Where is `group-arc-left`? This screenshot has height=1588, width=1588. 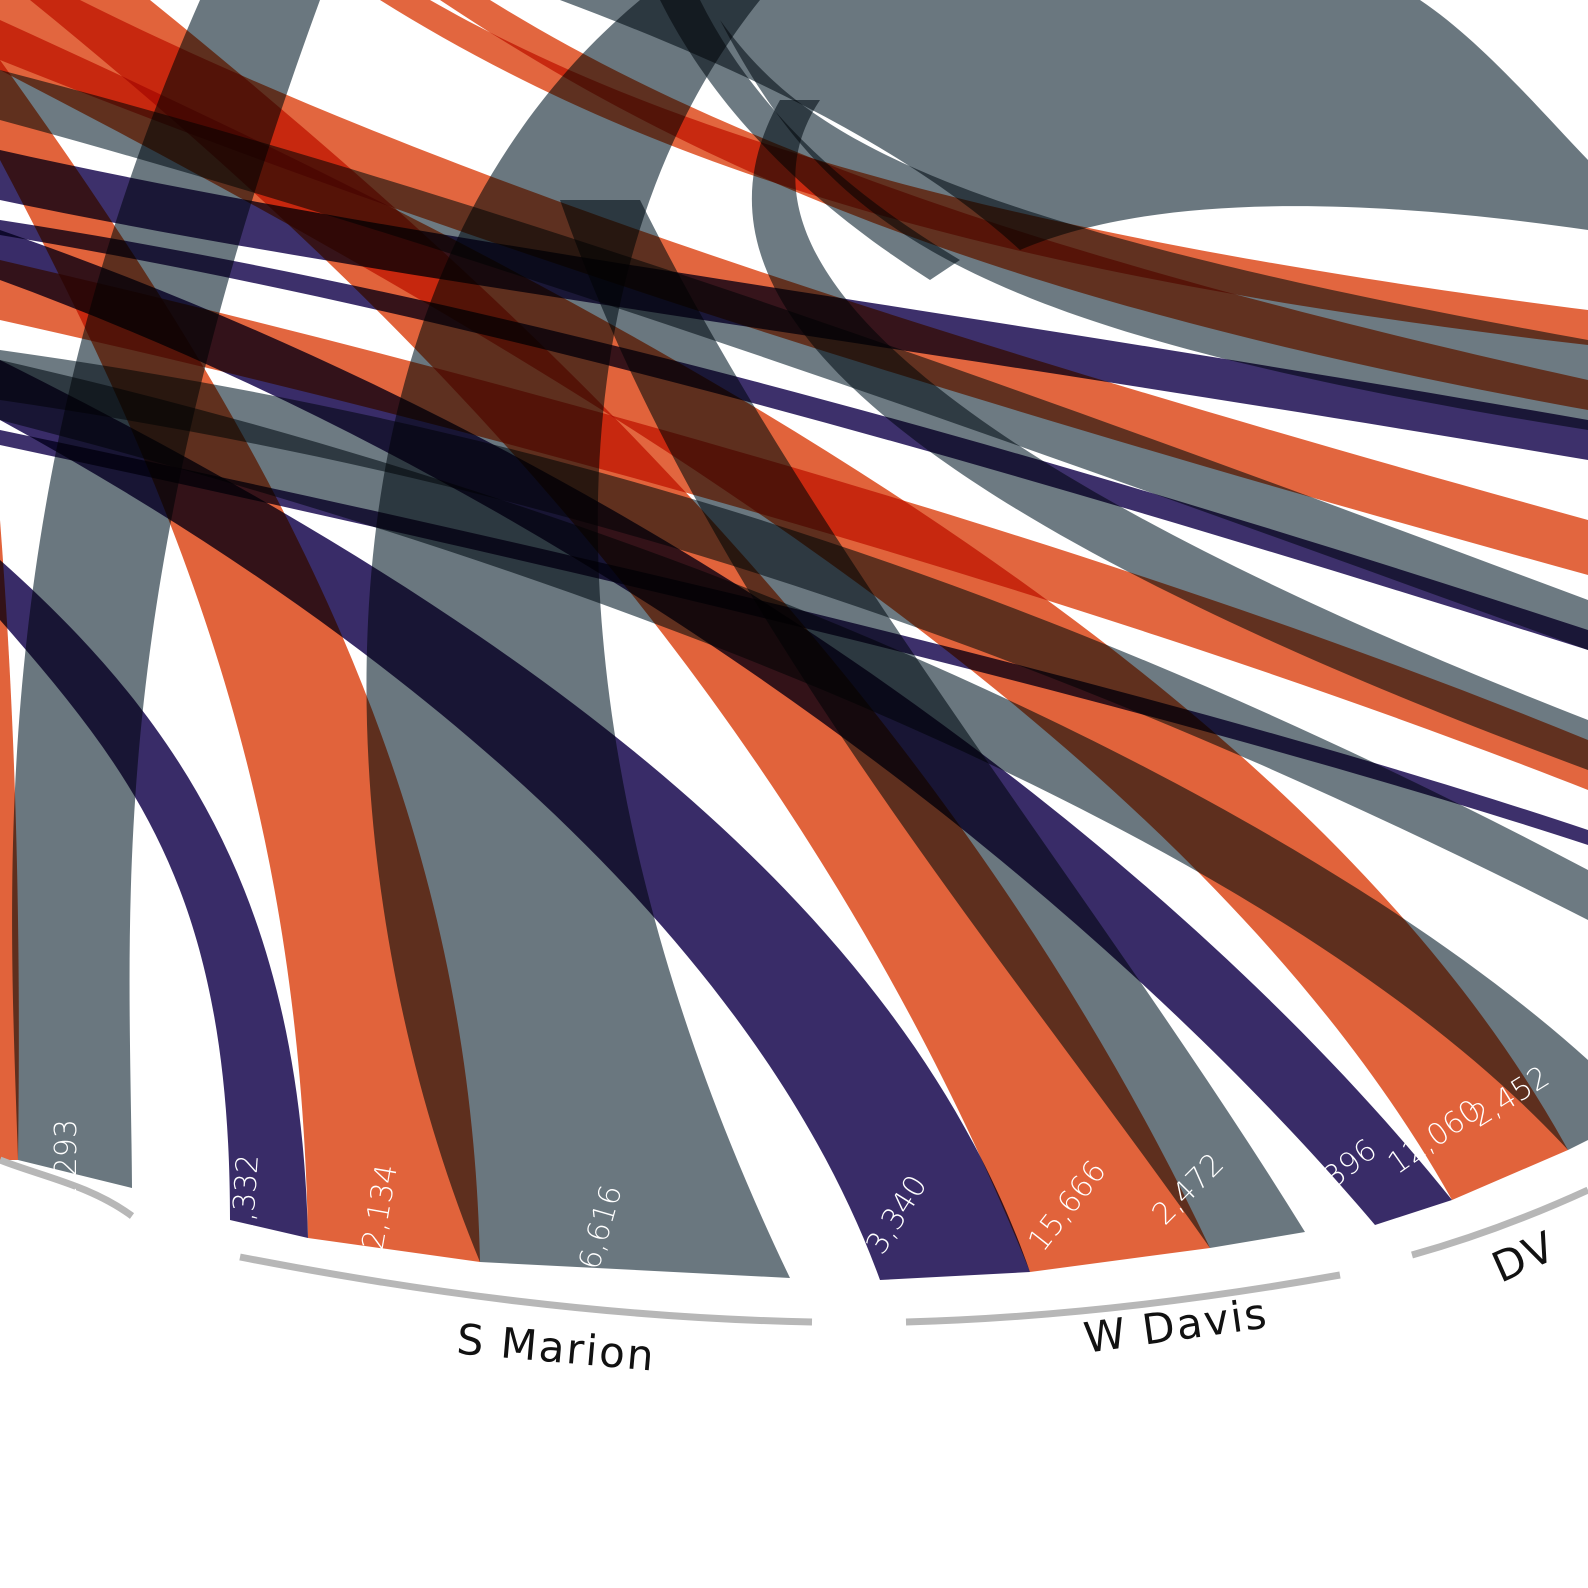
group-arc-left is located at coordinates (67, 1187).